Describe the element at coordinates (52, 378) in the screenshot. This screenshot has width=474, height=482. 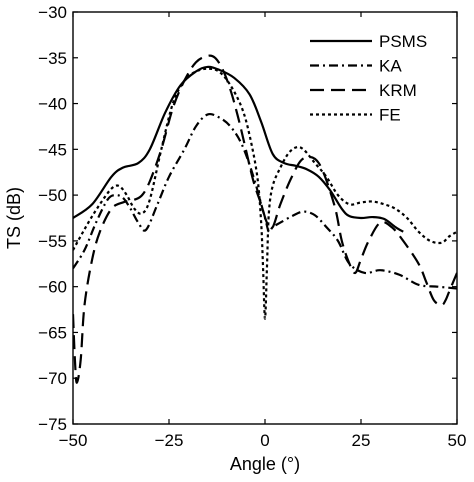
I see `y-tick-label: −70` at that location.